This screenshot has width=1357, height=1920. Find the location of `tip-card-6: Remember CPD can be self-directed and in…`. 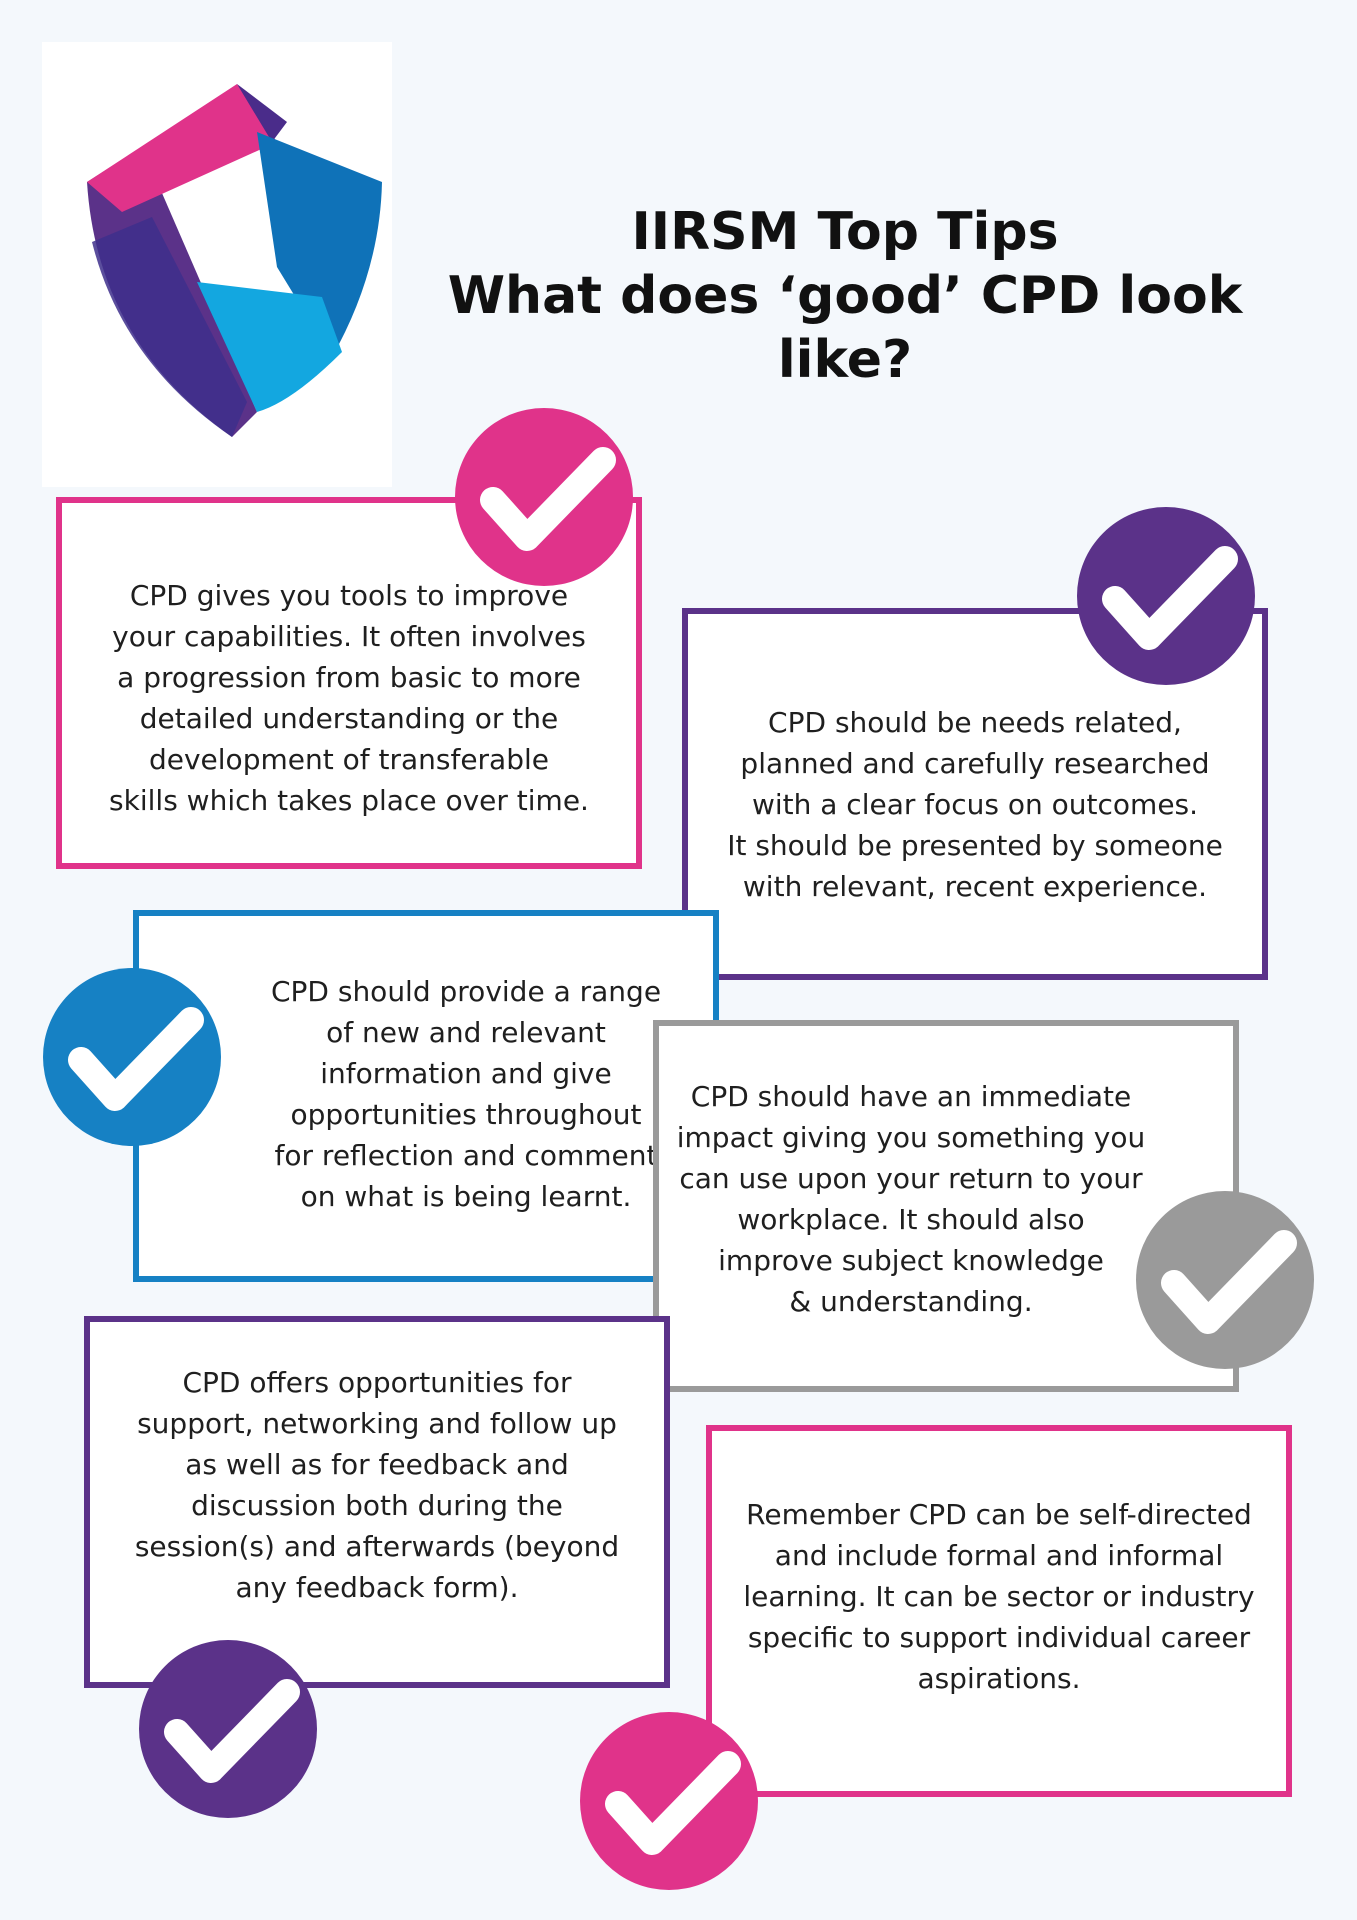

tip-card-6: Remember CPD can be self-directed and in… is located at coordinates (999, 1611).